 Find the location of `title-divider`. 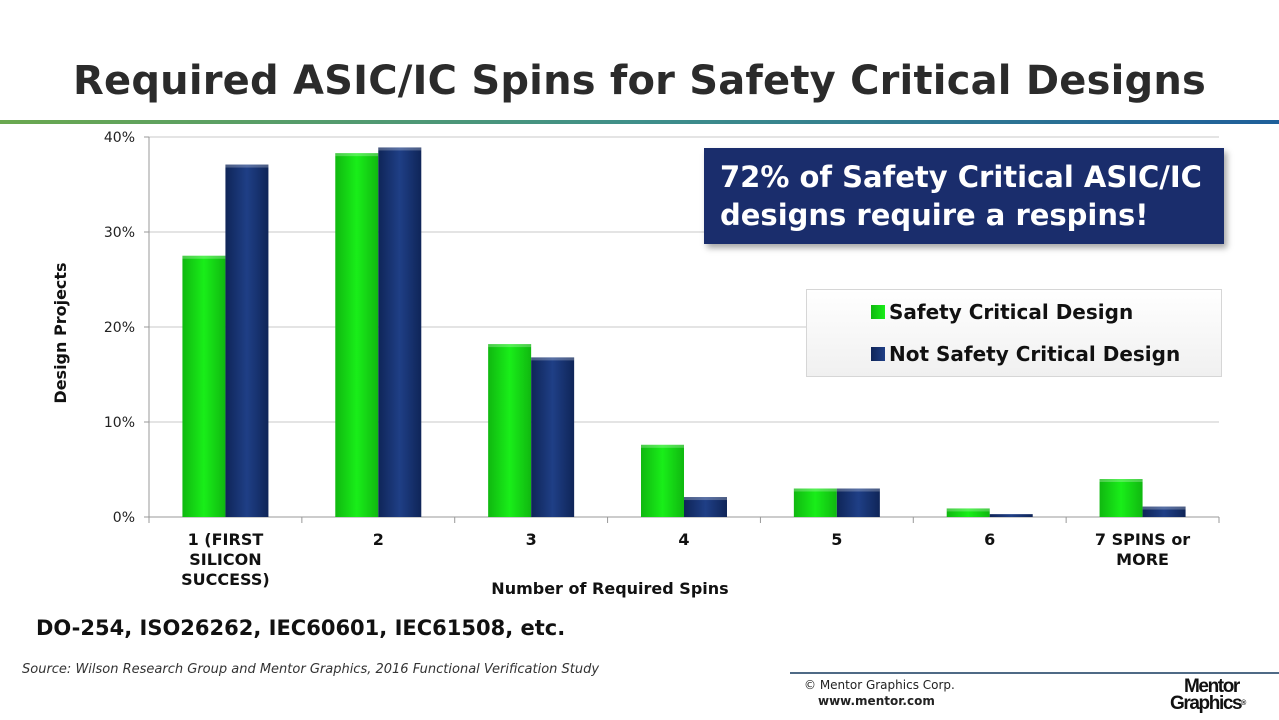

title-divider is located at coordinates (639, 122).